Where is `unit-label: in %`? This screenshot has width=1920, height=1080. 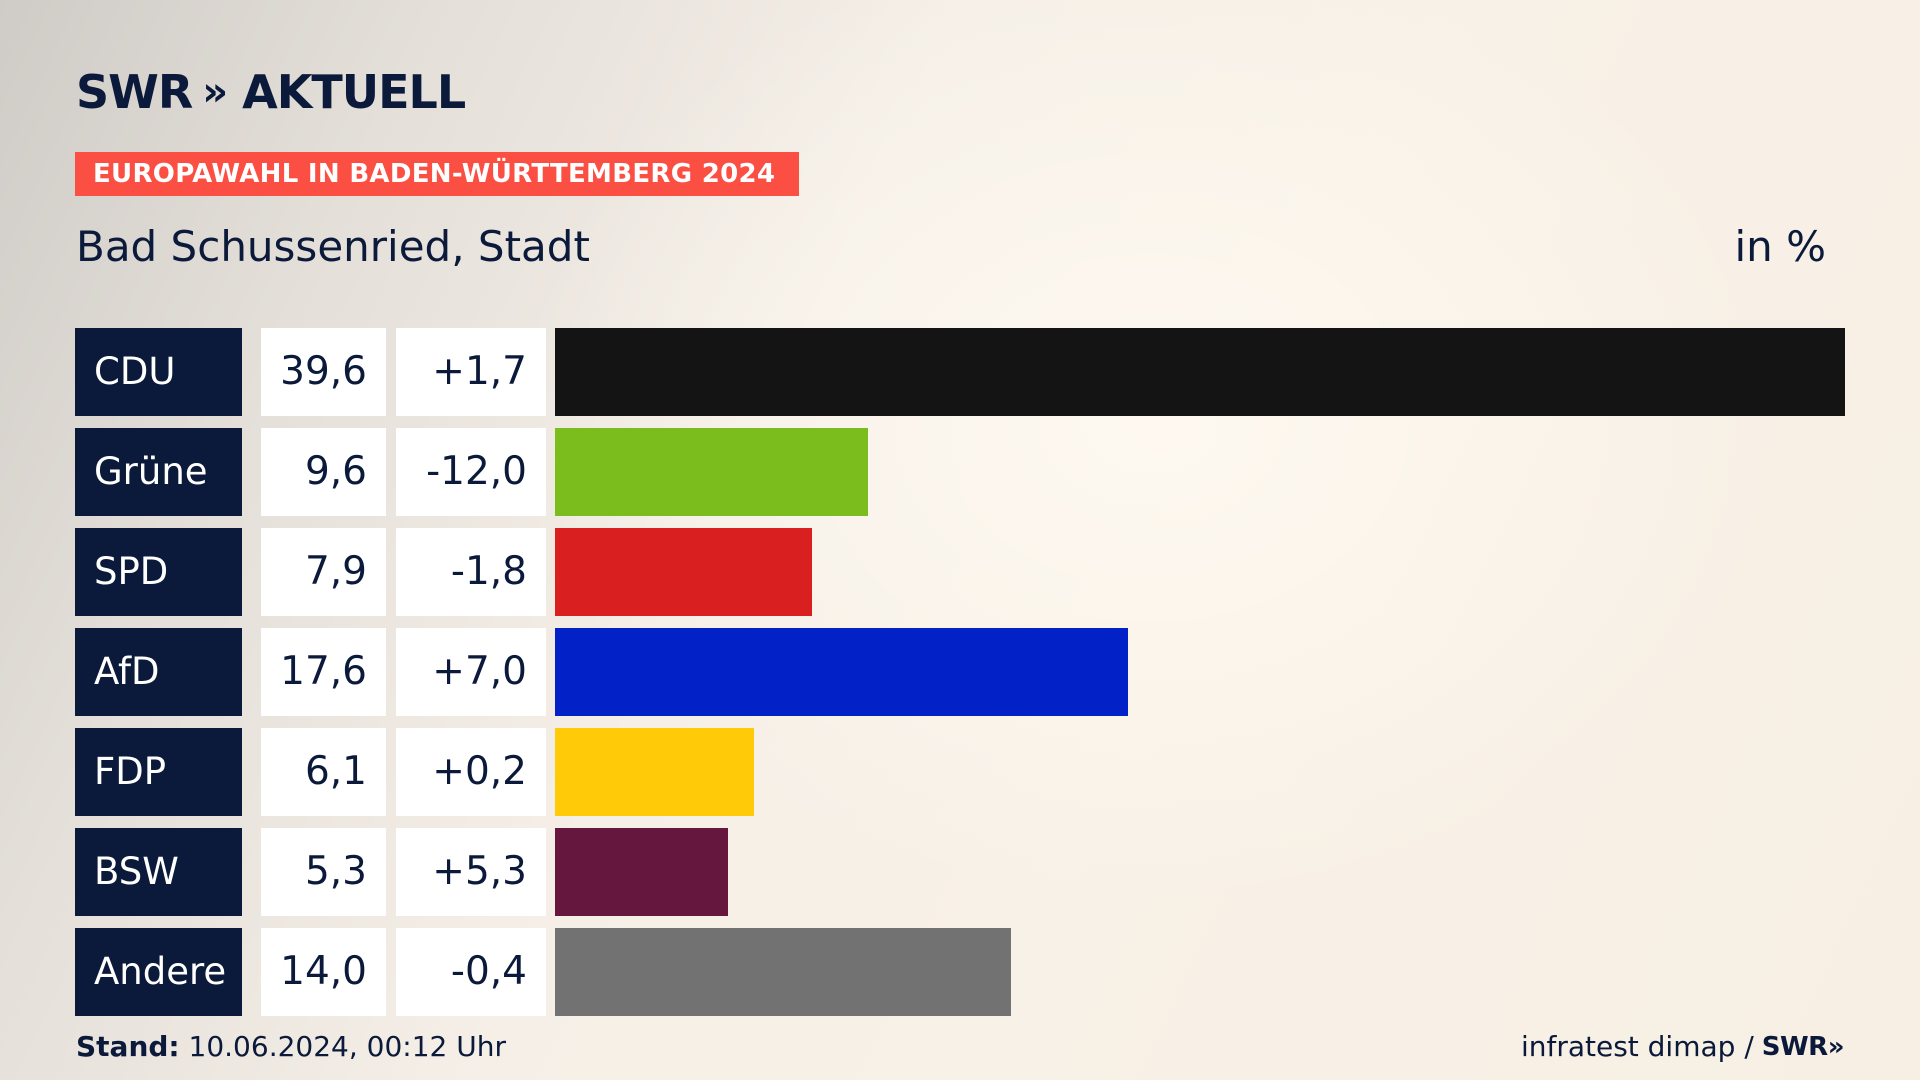
unit-label: in % is located at coordinates (1780, 246).